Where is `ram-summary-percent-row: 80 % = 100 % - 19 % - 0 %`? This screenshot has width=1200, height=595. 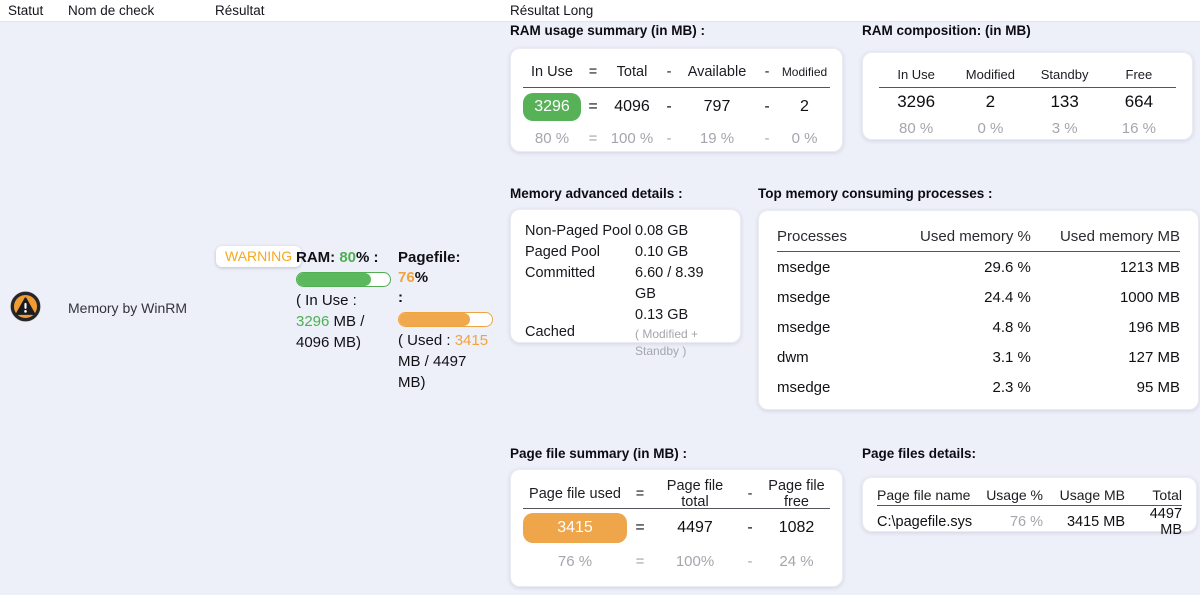
ram-summary-percent-row: 80 % = 100 % - 19 % - 0 % is located at coordinates (676, 138).